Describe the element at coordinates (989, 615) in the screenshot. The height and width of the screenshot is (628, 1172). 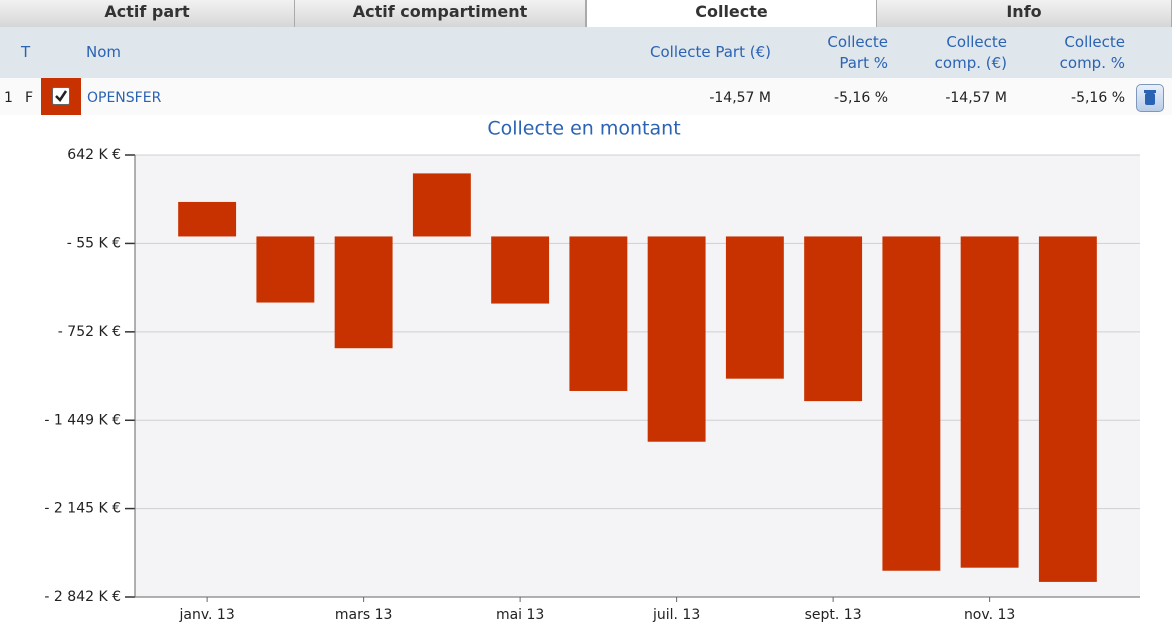
I see `x-tick-label: nov. 13` at that location.